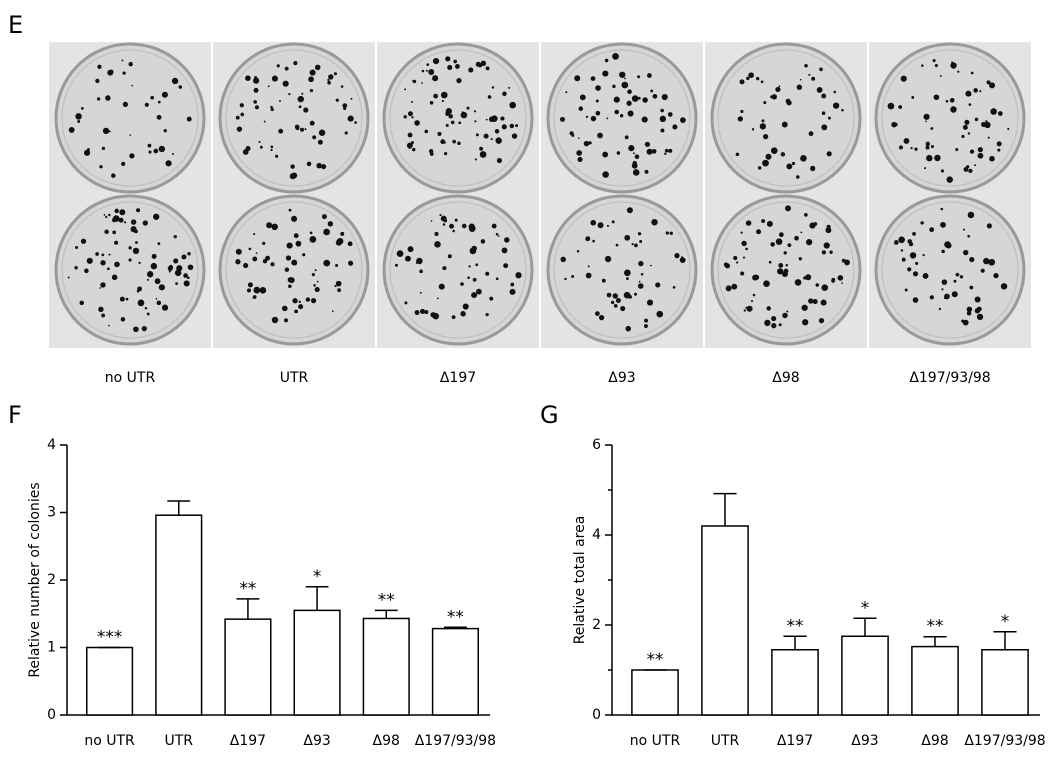 This screenshot has width=1050, height=758. What do you see at coordinates (35, 579) in the screenshot?
I see `y-axis-label: Relative number of colonies` at bounding box center [35, 579].